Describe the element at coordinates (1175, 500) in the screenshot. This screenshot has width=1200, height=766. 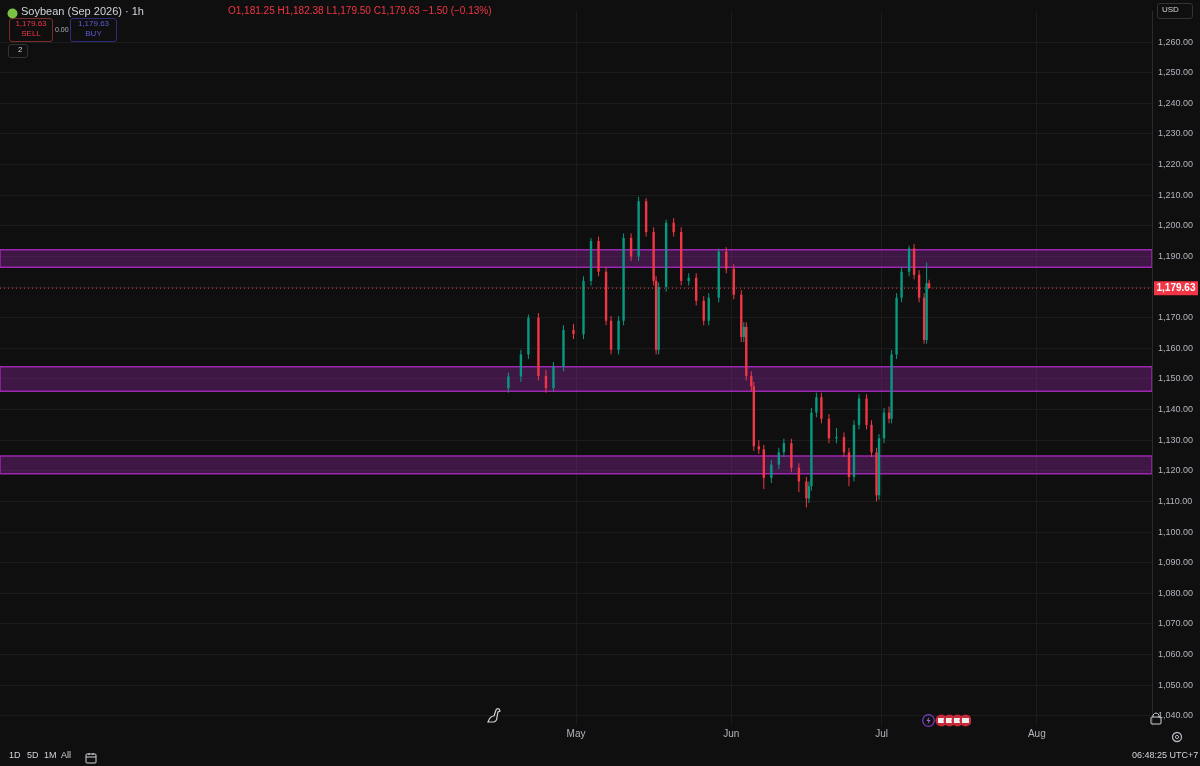
I see `y-tick-label: 1,110.00` at that location.